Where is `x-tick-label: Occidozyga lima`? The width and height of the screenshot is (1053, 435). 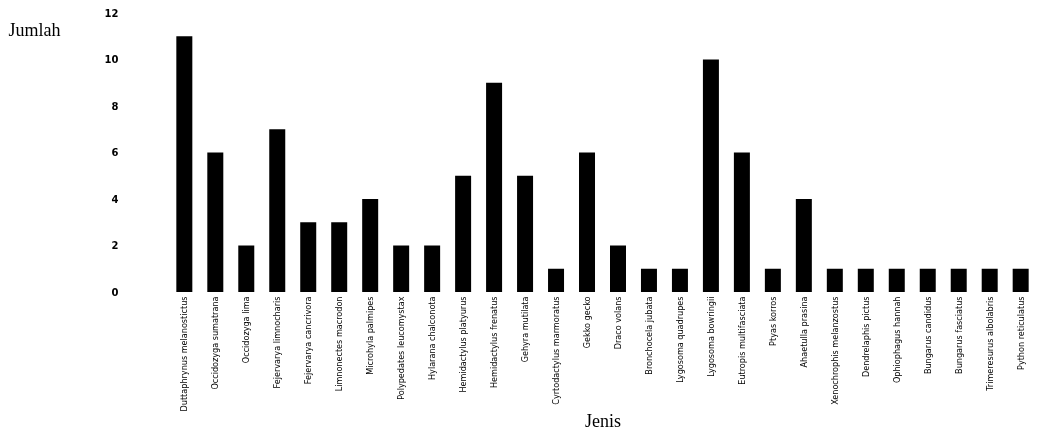
x-tick-label: Occidozyga lima is located at coordinates (246, 330).